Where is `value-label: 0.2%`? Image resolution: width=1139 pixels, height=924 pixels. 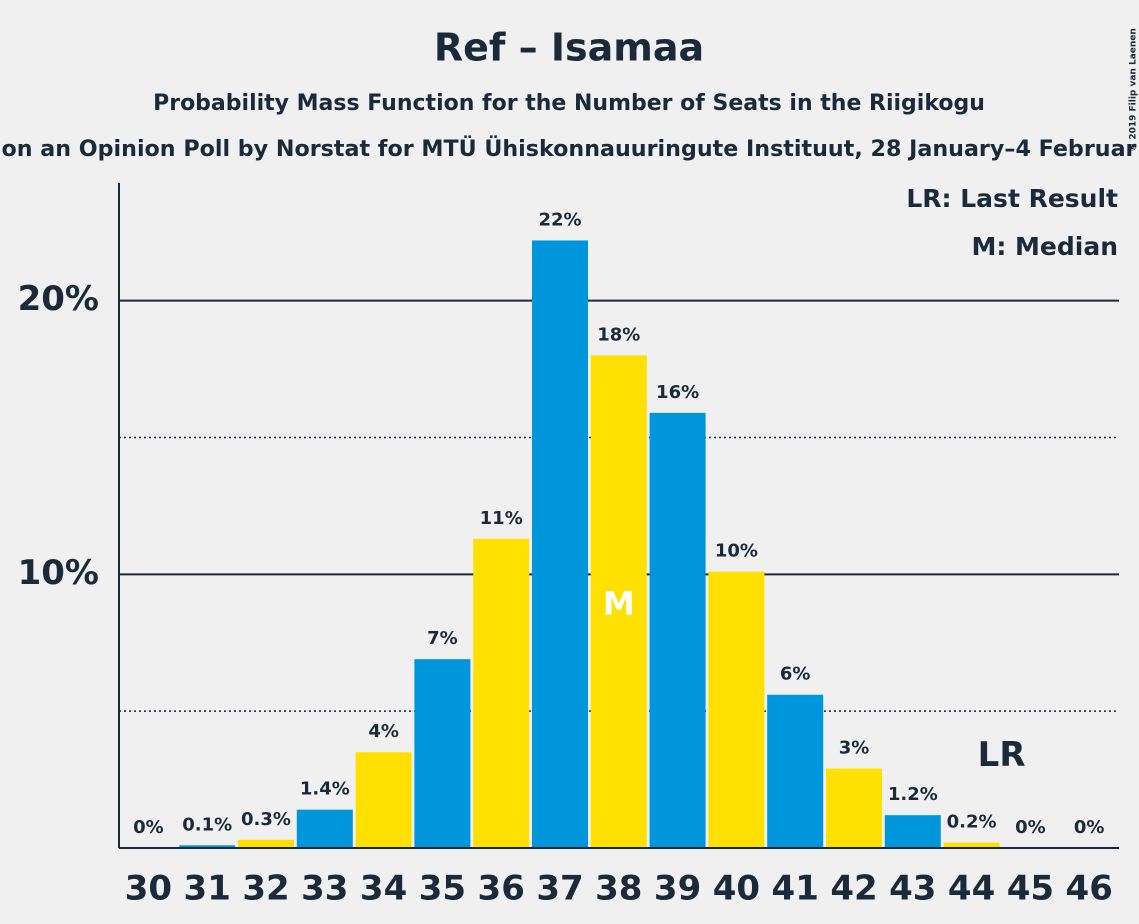 value-label: 0.2% is located at coordinates (972, 822).